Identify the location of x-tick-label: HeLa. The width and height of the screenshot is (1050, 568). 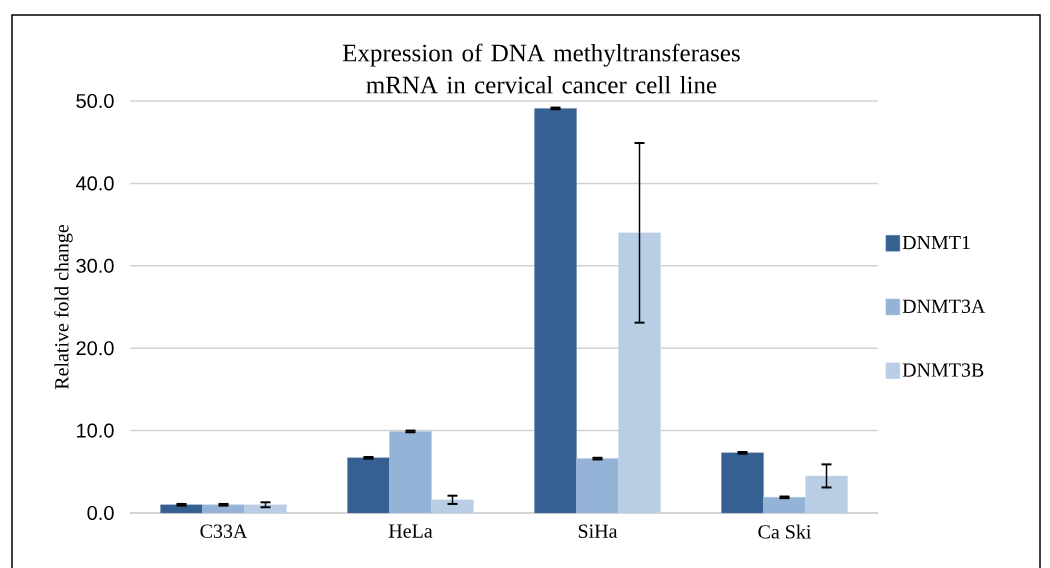
(410, 531).